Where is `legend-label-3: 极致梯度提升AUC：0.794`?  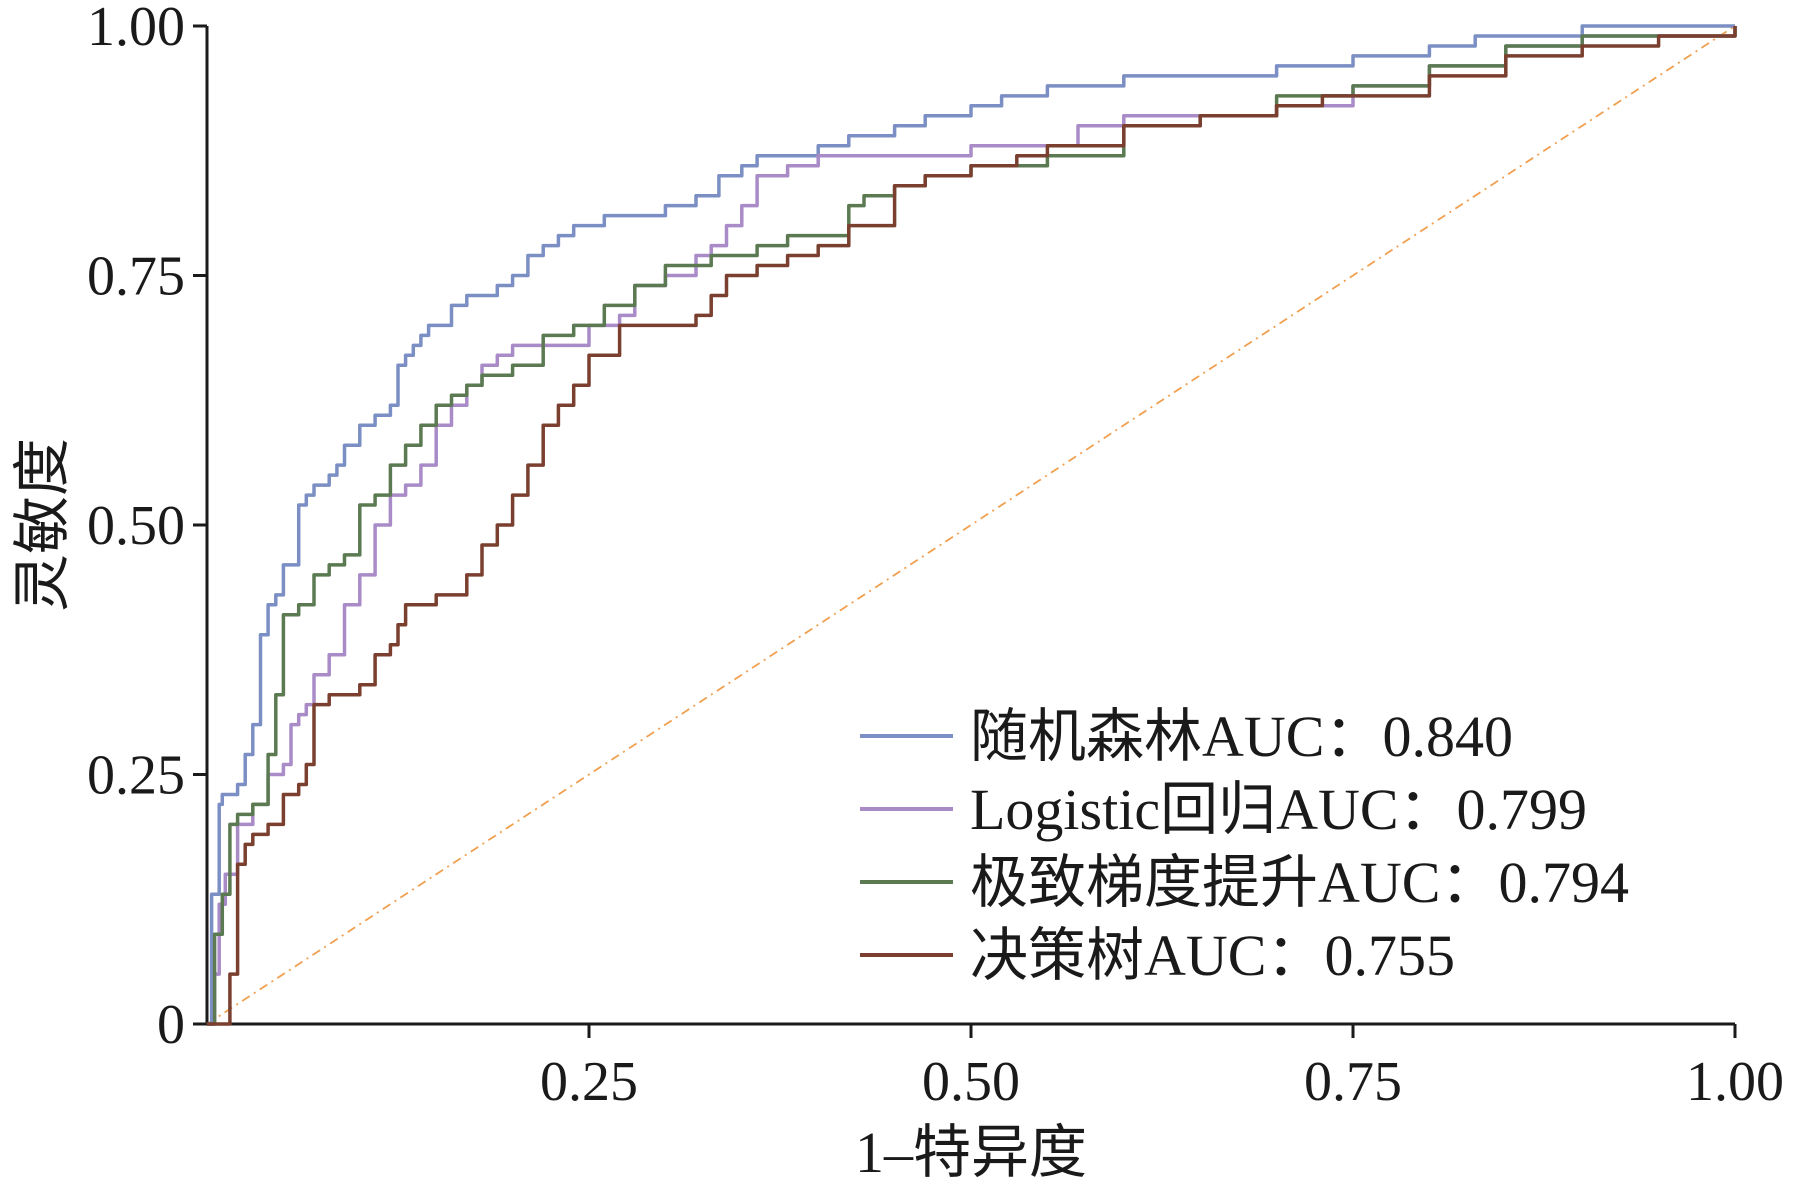 legend-label-3: 极致梯度提升AUC：0.794 is located at coordinates (1299, 882).